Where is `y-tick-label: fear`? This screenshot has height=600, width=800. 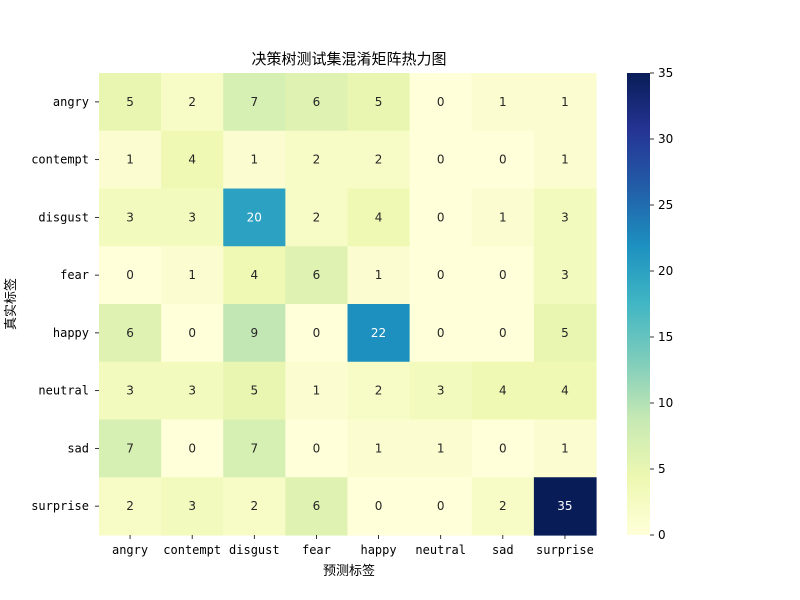 y-tick-label: fear is located at coordinates (74, 275).